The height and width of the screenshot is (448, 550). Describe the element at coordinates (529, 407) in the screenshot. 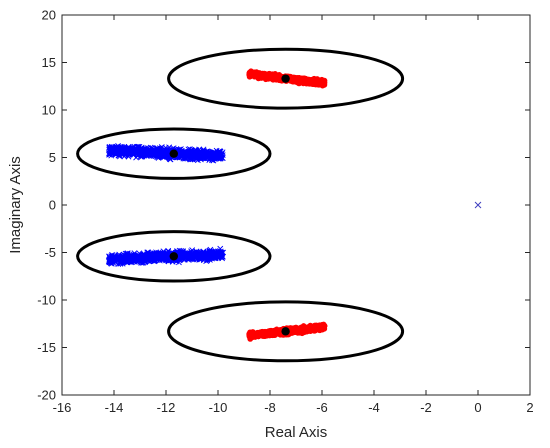

I see `x-tick-label: 2` at that location.